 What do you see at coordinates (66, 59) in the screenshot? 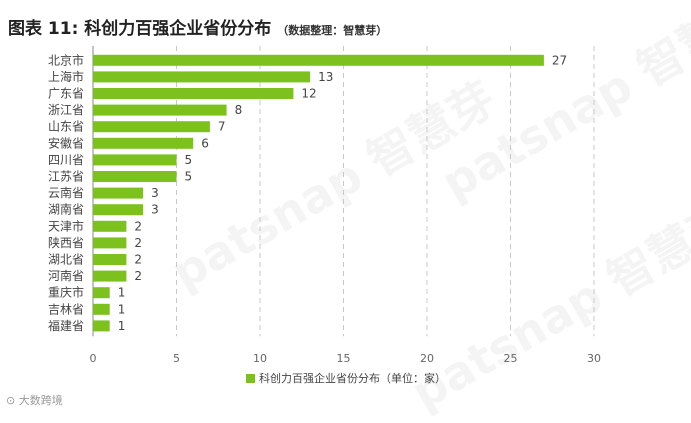
I see `category-label: 北京市` at bounding box center [66, 59].